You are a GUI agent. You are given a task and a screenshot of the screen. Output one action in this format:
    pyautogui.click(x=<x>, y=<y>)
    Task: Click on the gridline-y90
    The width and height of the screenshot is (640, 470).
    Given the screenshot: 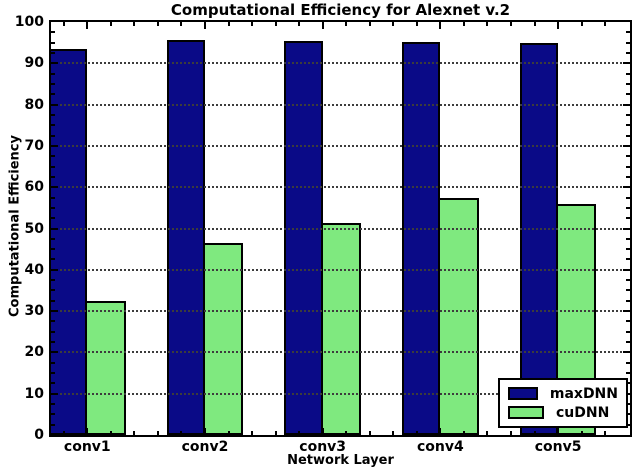 What is the action you would take?
    pyautogui.click(x=340, y=63)
    